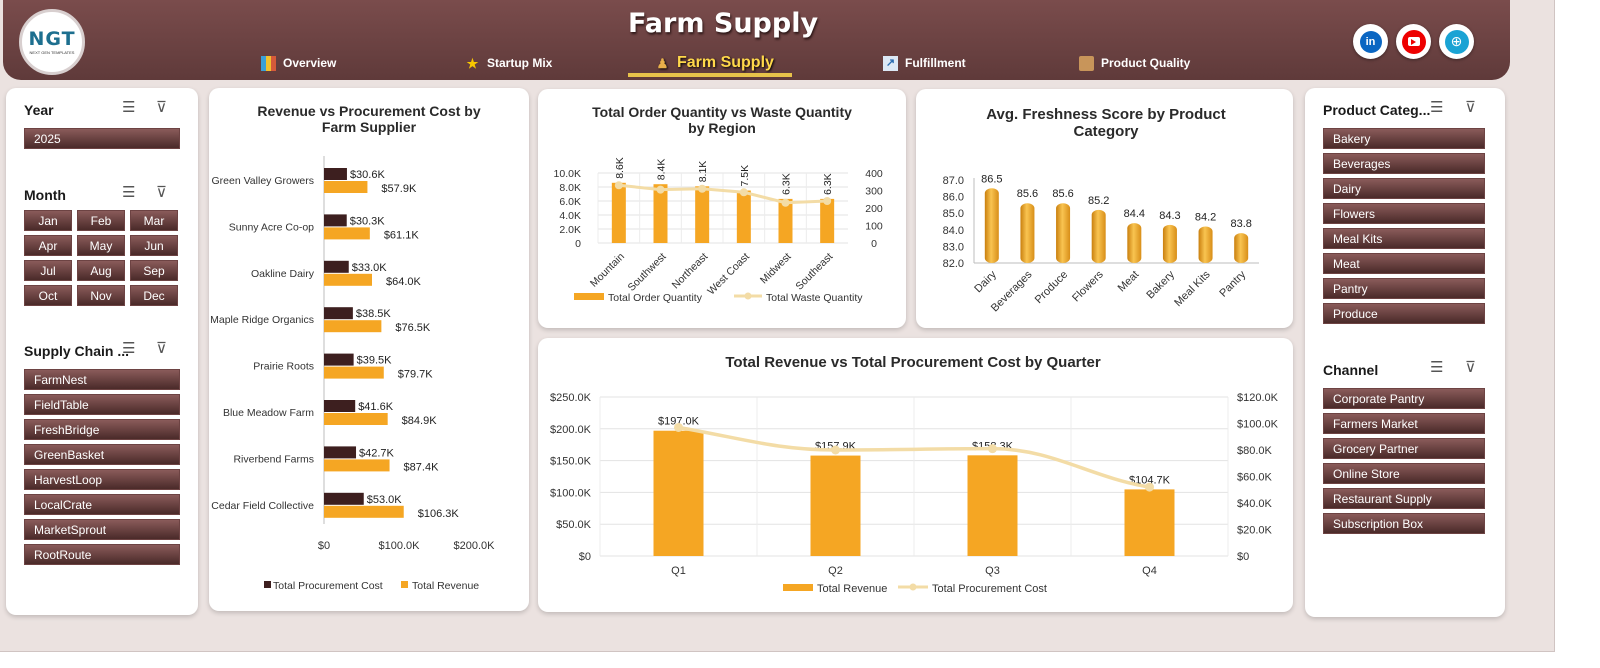 Image resolution: width=1600 pixels, height=668 pixels. I want to click on category-flowers-button: Flowers, so click(1404, 213).